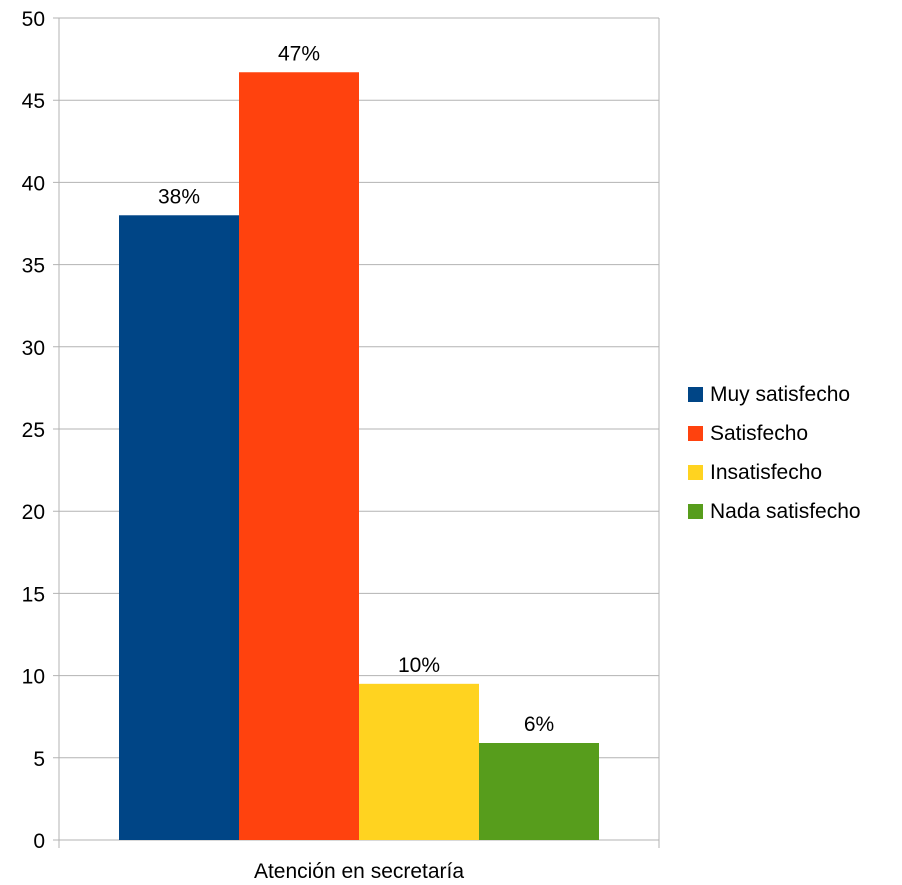  Describe the element at coordinates (299, 456) in the screenshot. I see `bar-satisfecho` at that location.